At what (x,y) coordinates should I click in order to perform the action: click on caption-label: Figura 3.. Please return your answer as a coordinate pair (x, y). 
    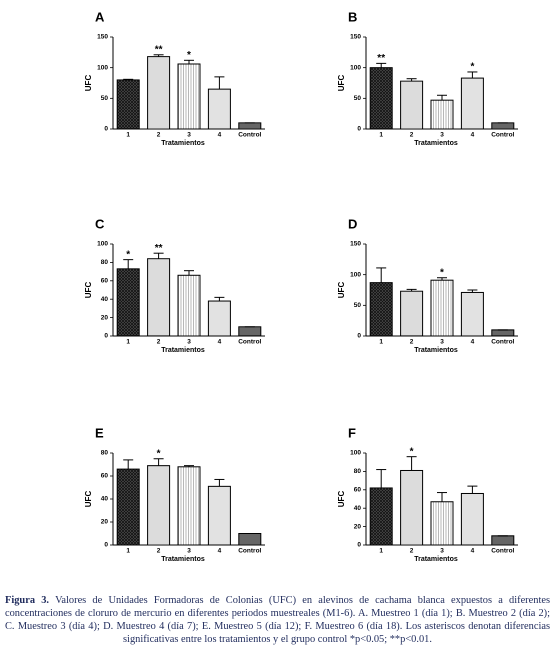
    Looking at the image, I should click on (27, 600).